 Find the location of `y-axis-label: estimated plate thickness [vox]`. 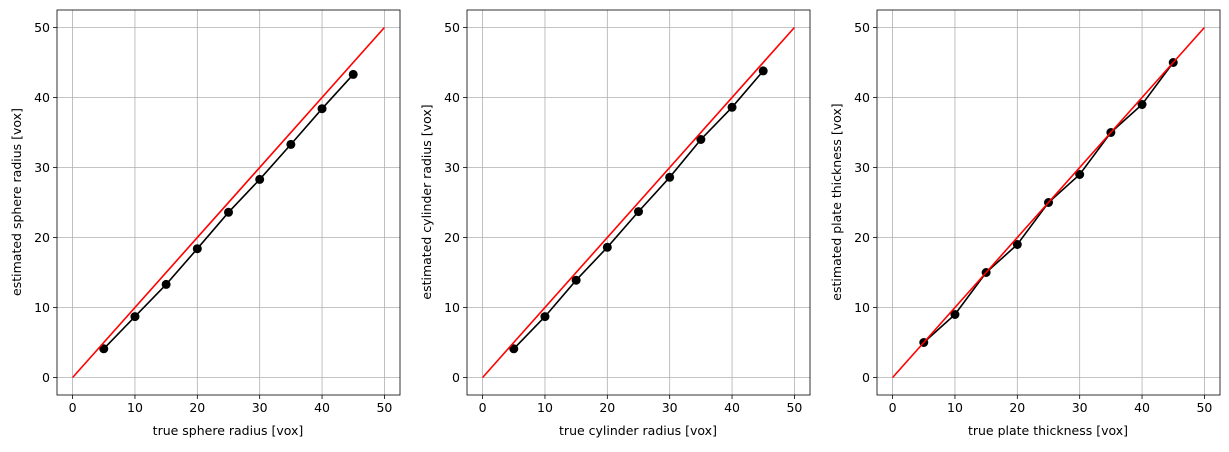

y-axis-label: estimated plate thickness [vox] is located at coordinates (836, 201).